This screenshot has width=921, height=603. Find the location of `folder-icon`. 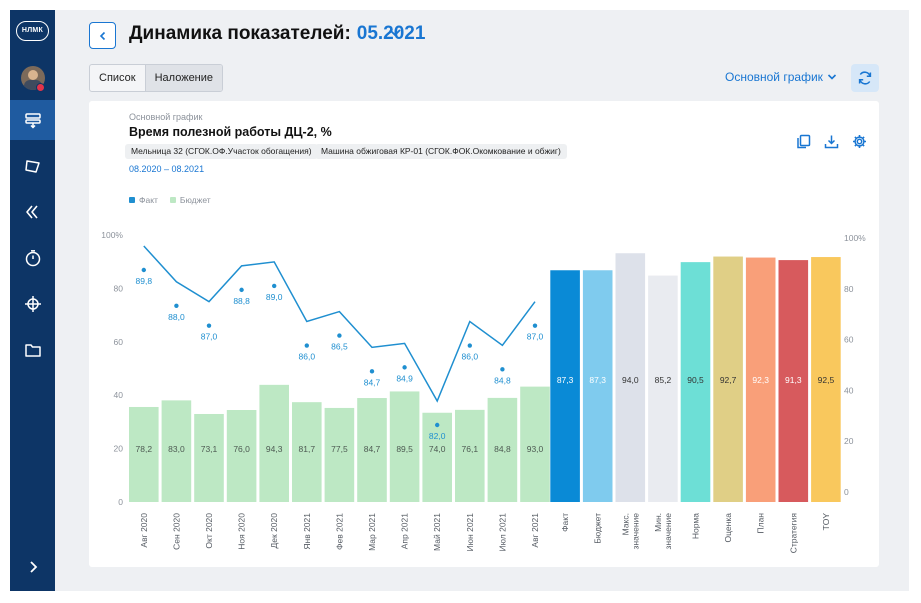

folder-icon is located at coordinates (32, 350).